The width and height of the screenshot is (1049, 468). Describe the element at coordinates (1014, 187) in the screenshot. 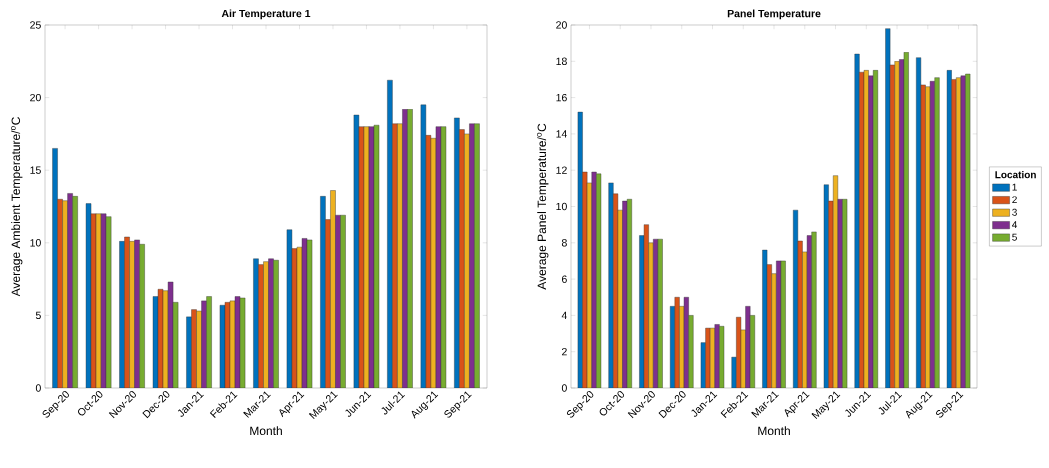

I see `legend-label: 1` at that location.